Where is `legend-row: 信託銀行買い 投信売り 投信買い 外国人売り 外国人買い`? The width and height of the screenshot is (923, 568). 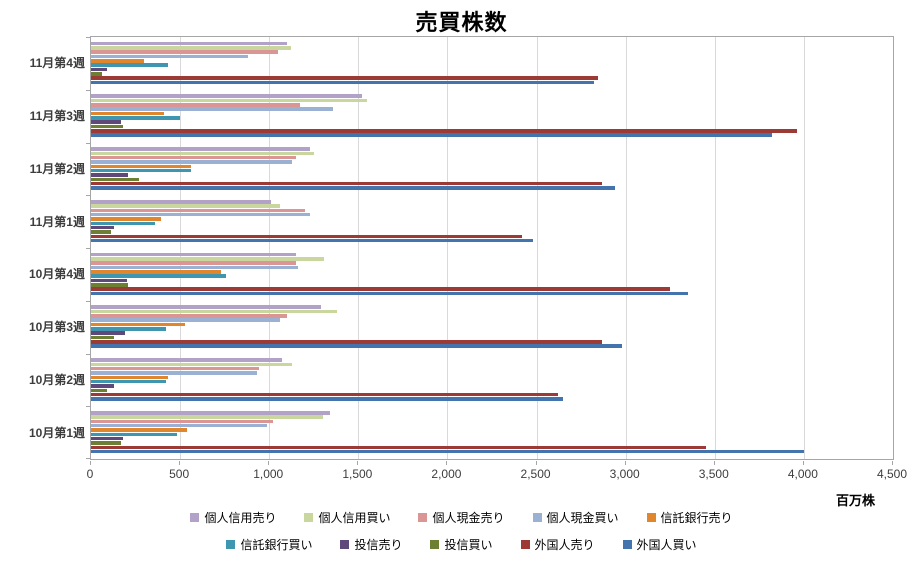
legend-row: 信託銀行買い 投信売り 投信買い 外国人売り 外国人買い is located at coordinates (461, 544).